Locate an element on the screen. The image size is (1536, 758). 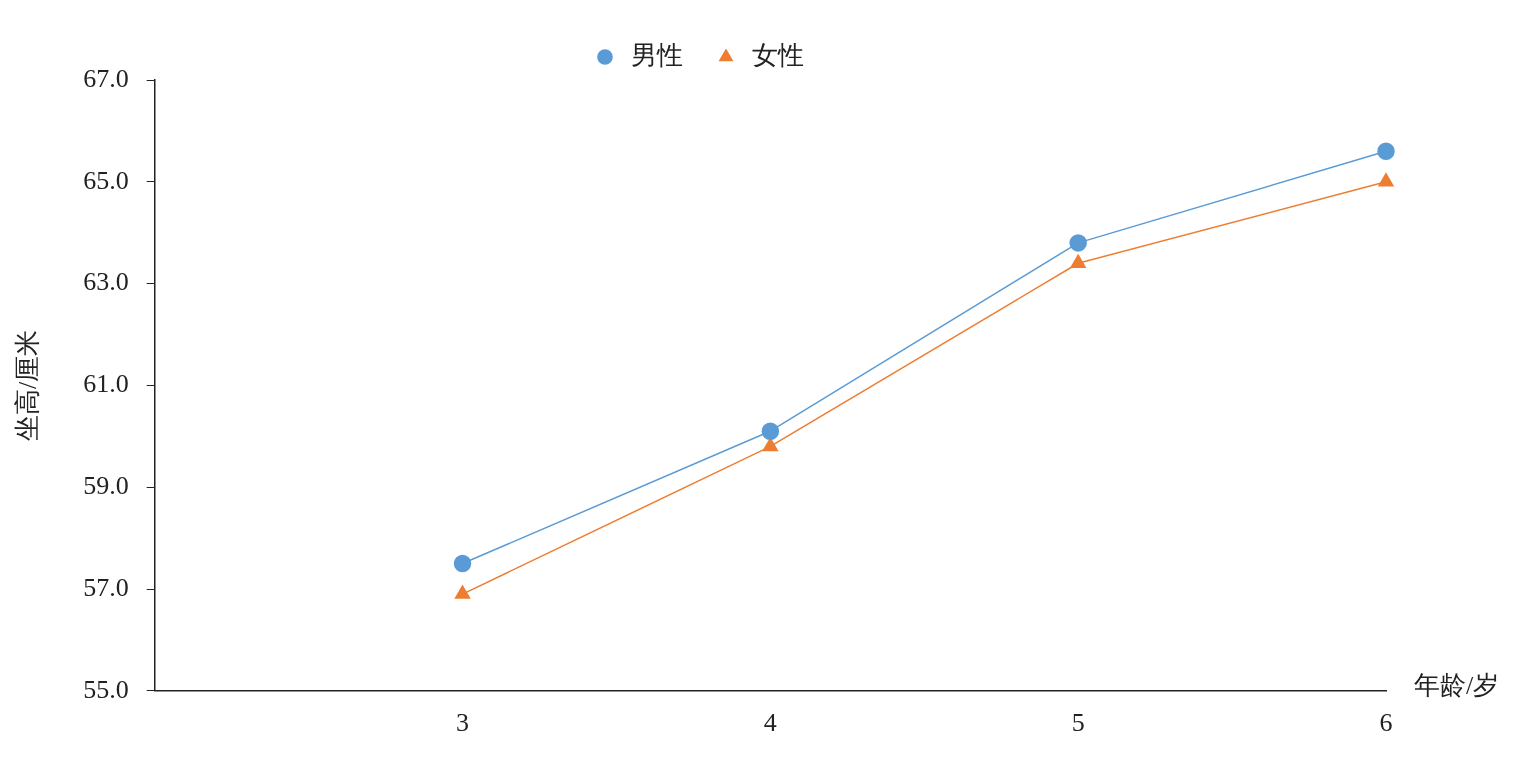
y-tick-label: 67.0 is located at coordinates (106, 78).